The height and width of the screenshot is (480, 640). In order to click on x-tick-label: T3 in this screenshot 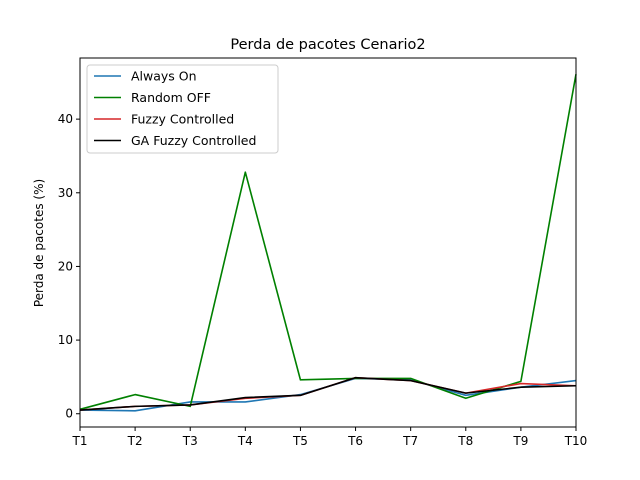, I will do `click(190, 441)`.